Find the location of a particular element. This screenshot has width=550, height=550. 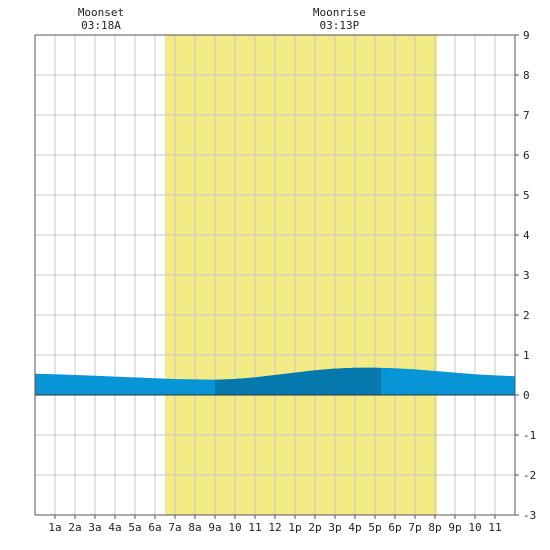

x-tick-label: 5p is located at coordinates (374, 527).